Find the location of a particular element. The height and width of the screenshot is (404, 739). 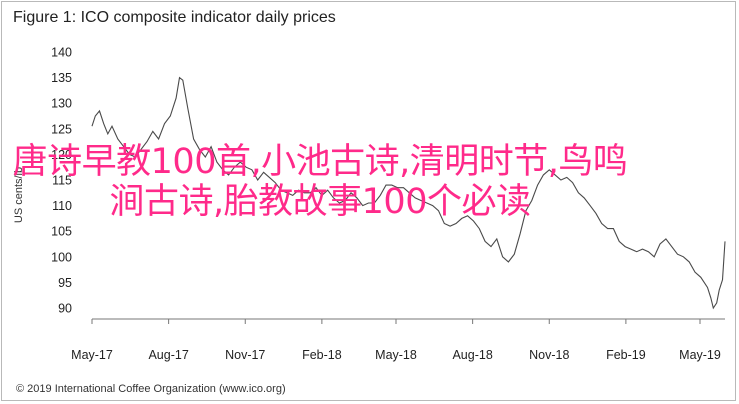

y-tick-label: 115 is located at coordinates (62, 181).